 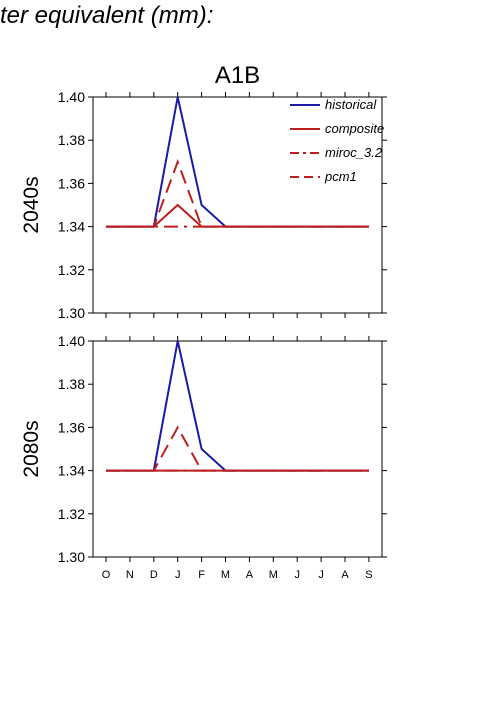 What do you see at coordinates (340, 176) in the screenshot?
I see `legend-label: pcm1` at bounding box center [340, 176].